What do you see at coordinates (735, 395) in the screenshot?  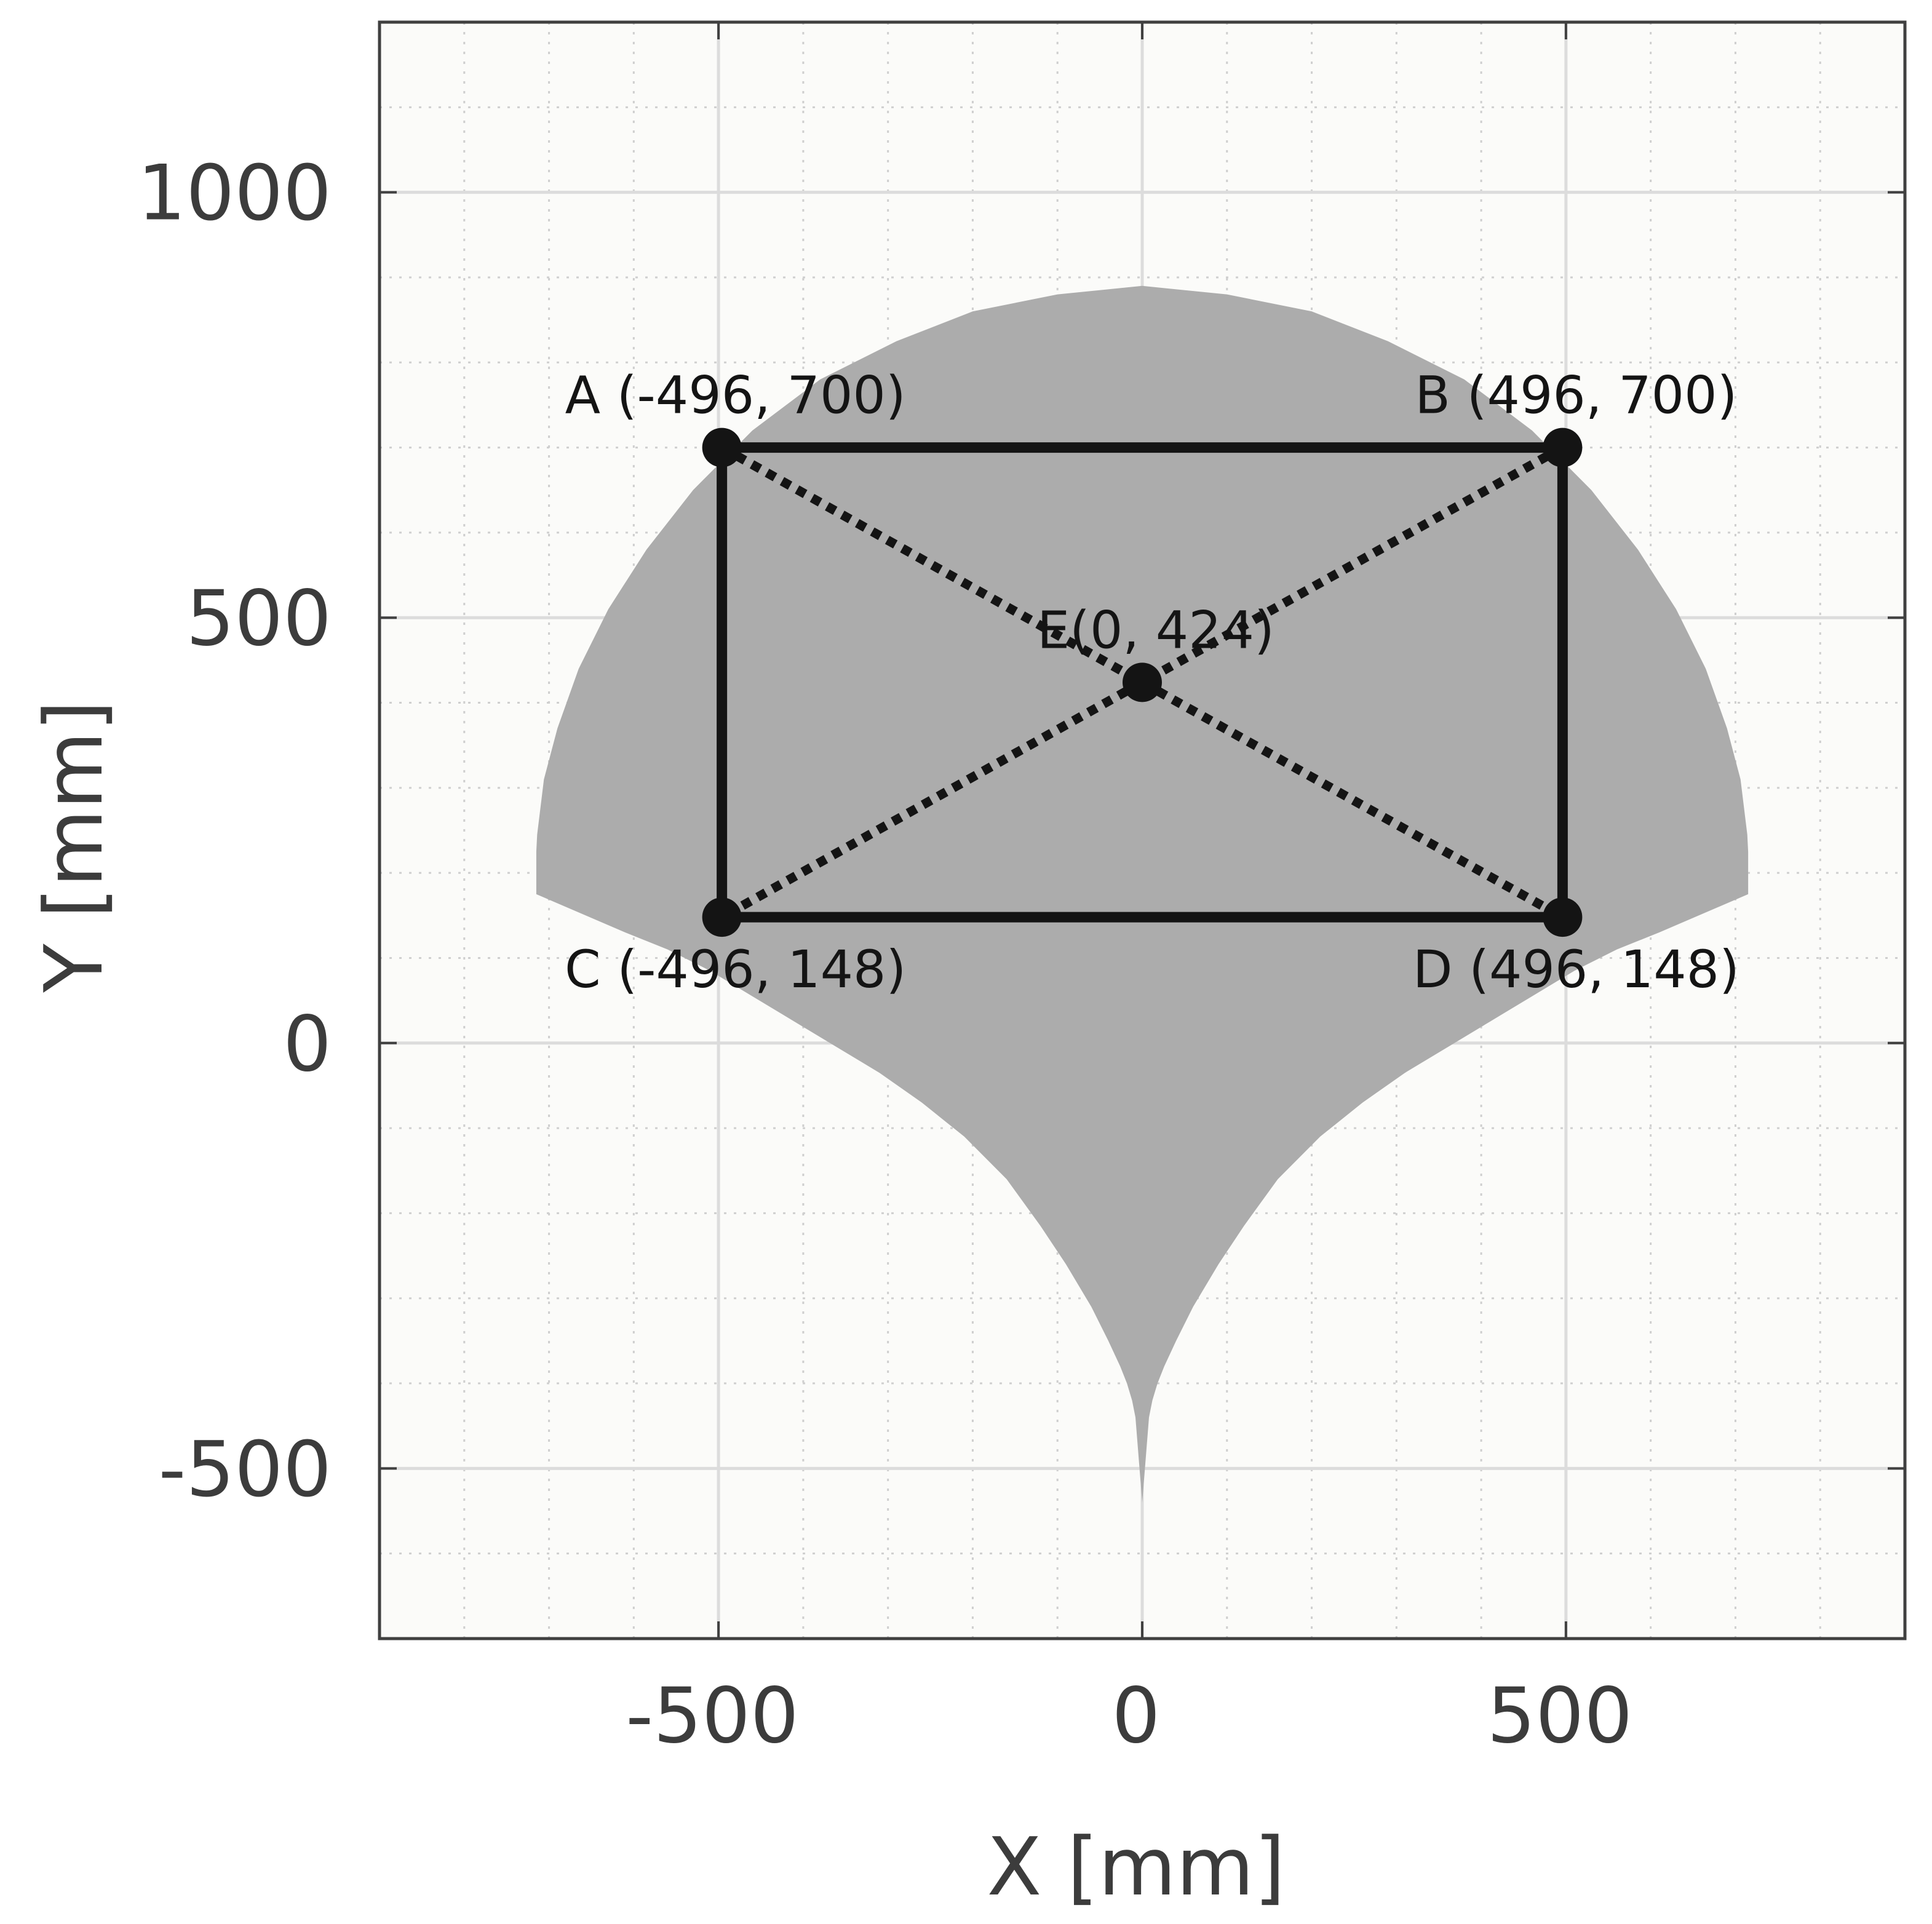 I see `point-label-a: A (-496, 700)` at bounding box center [735, 395].